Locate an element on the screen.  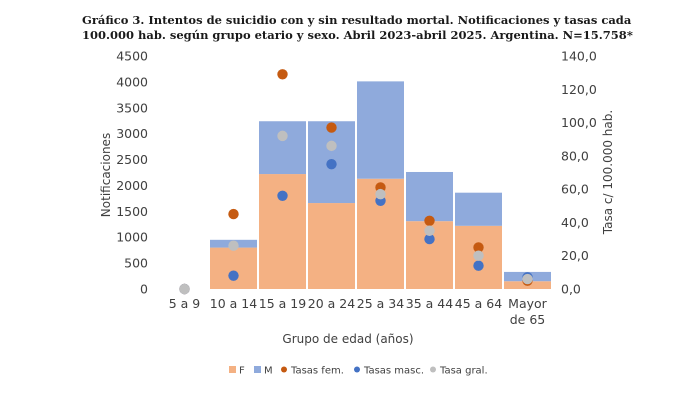
y-tick-label: 3000 is located at coordinates (132, 133).